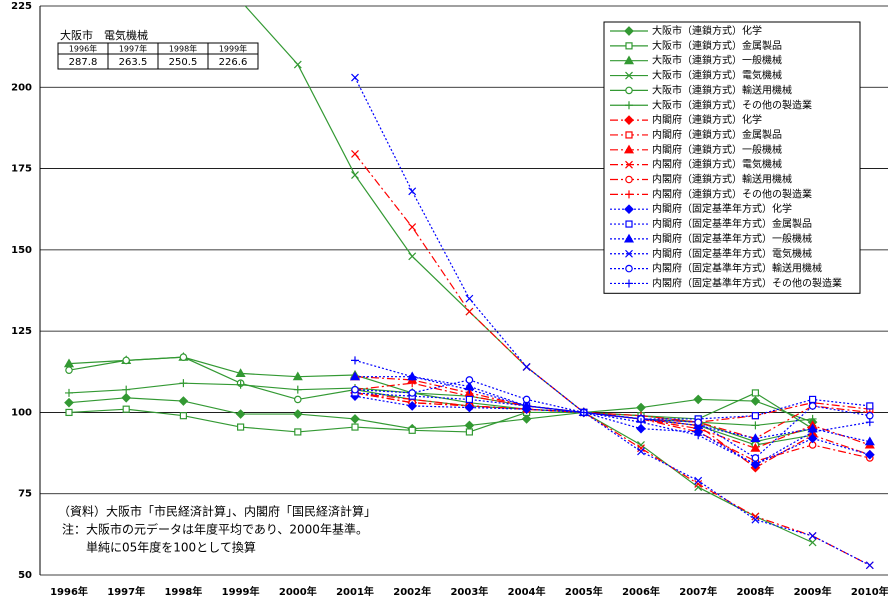 The image size is (888, 600). What do you see at coordinates (641, 591) in the screenshot?
I see `x-tick-label: 2006年` at bounding box center [641, 591].